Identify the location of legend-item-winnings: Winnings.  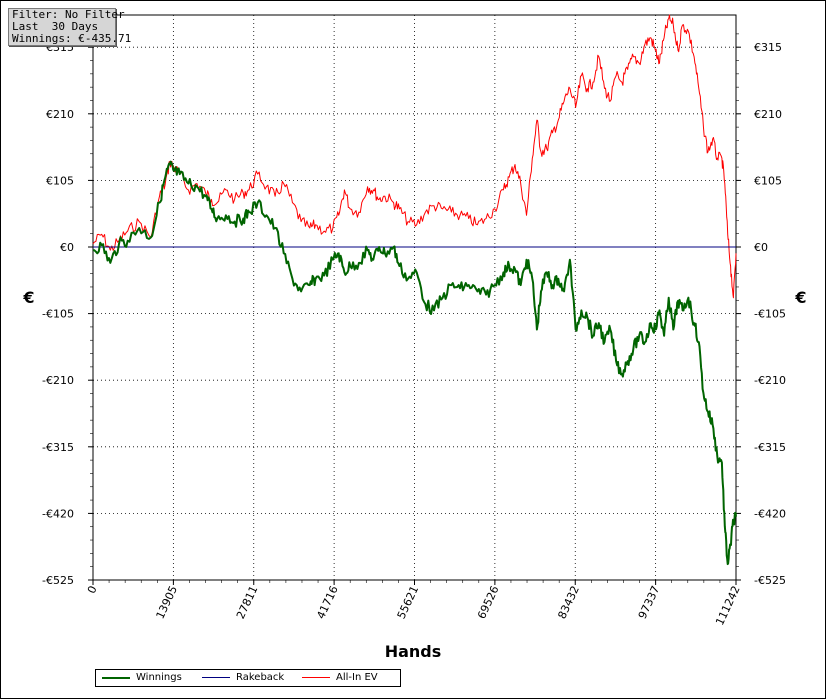
(147, 678).